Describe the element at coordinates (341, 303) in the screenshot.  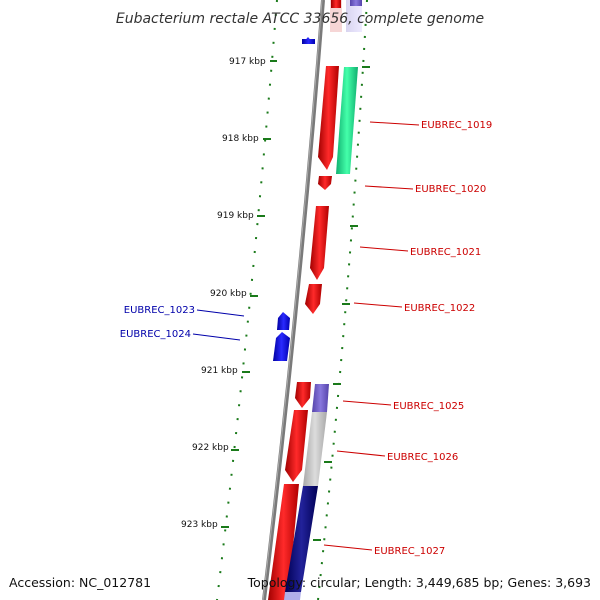
I see `outer-tick-marks` at that location.